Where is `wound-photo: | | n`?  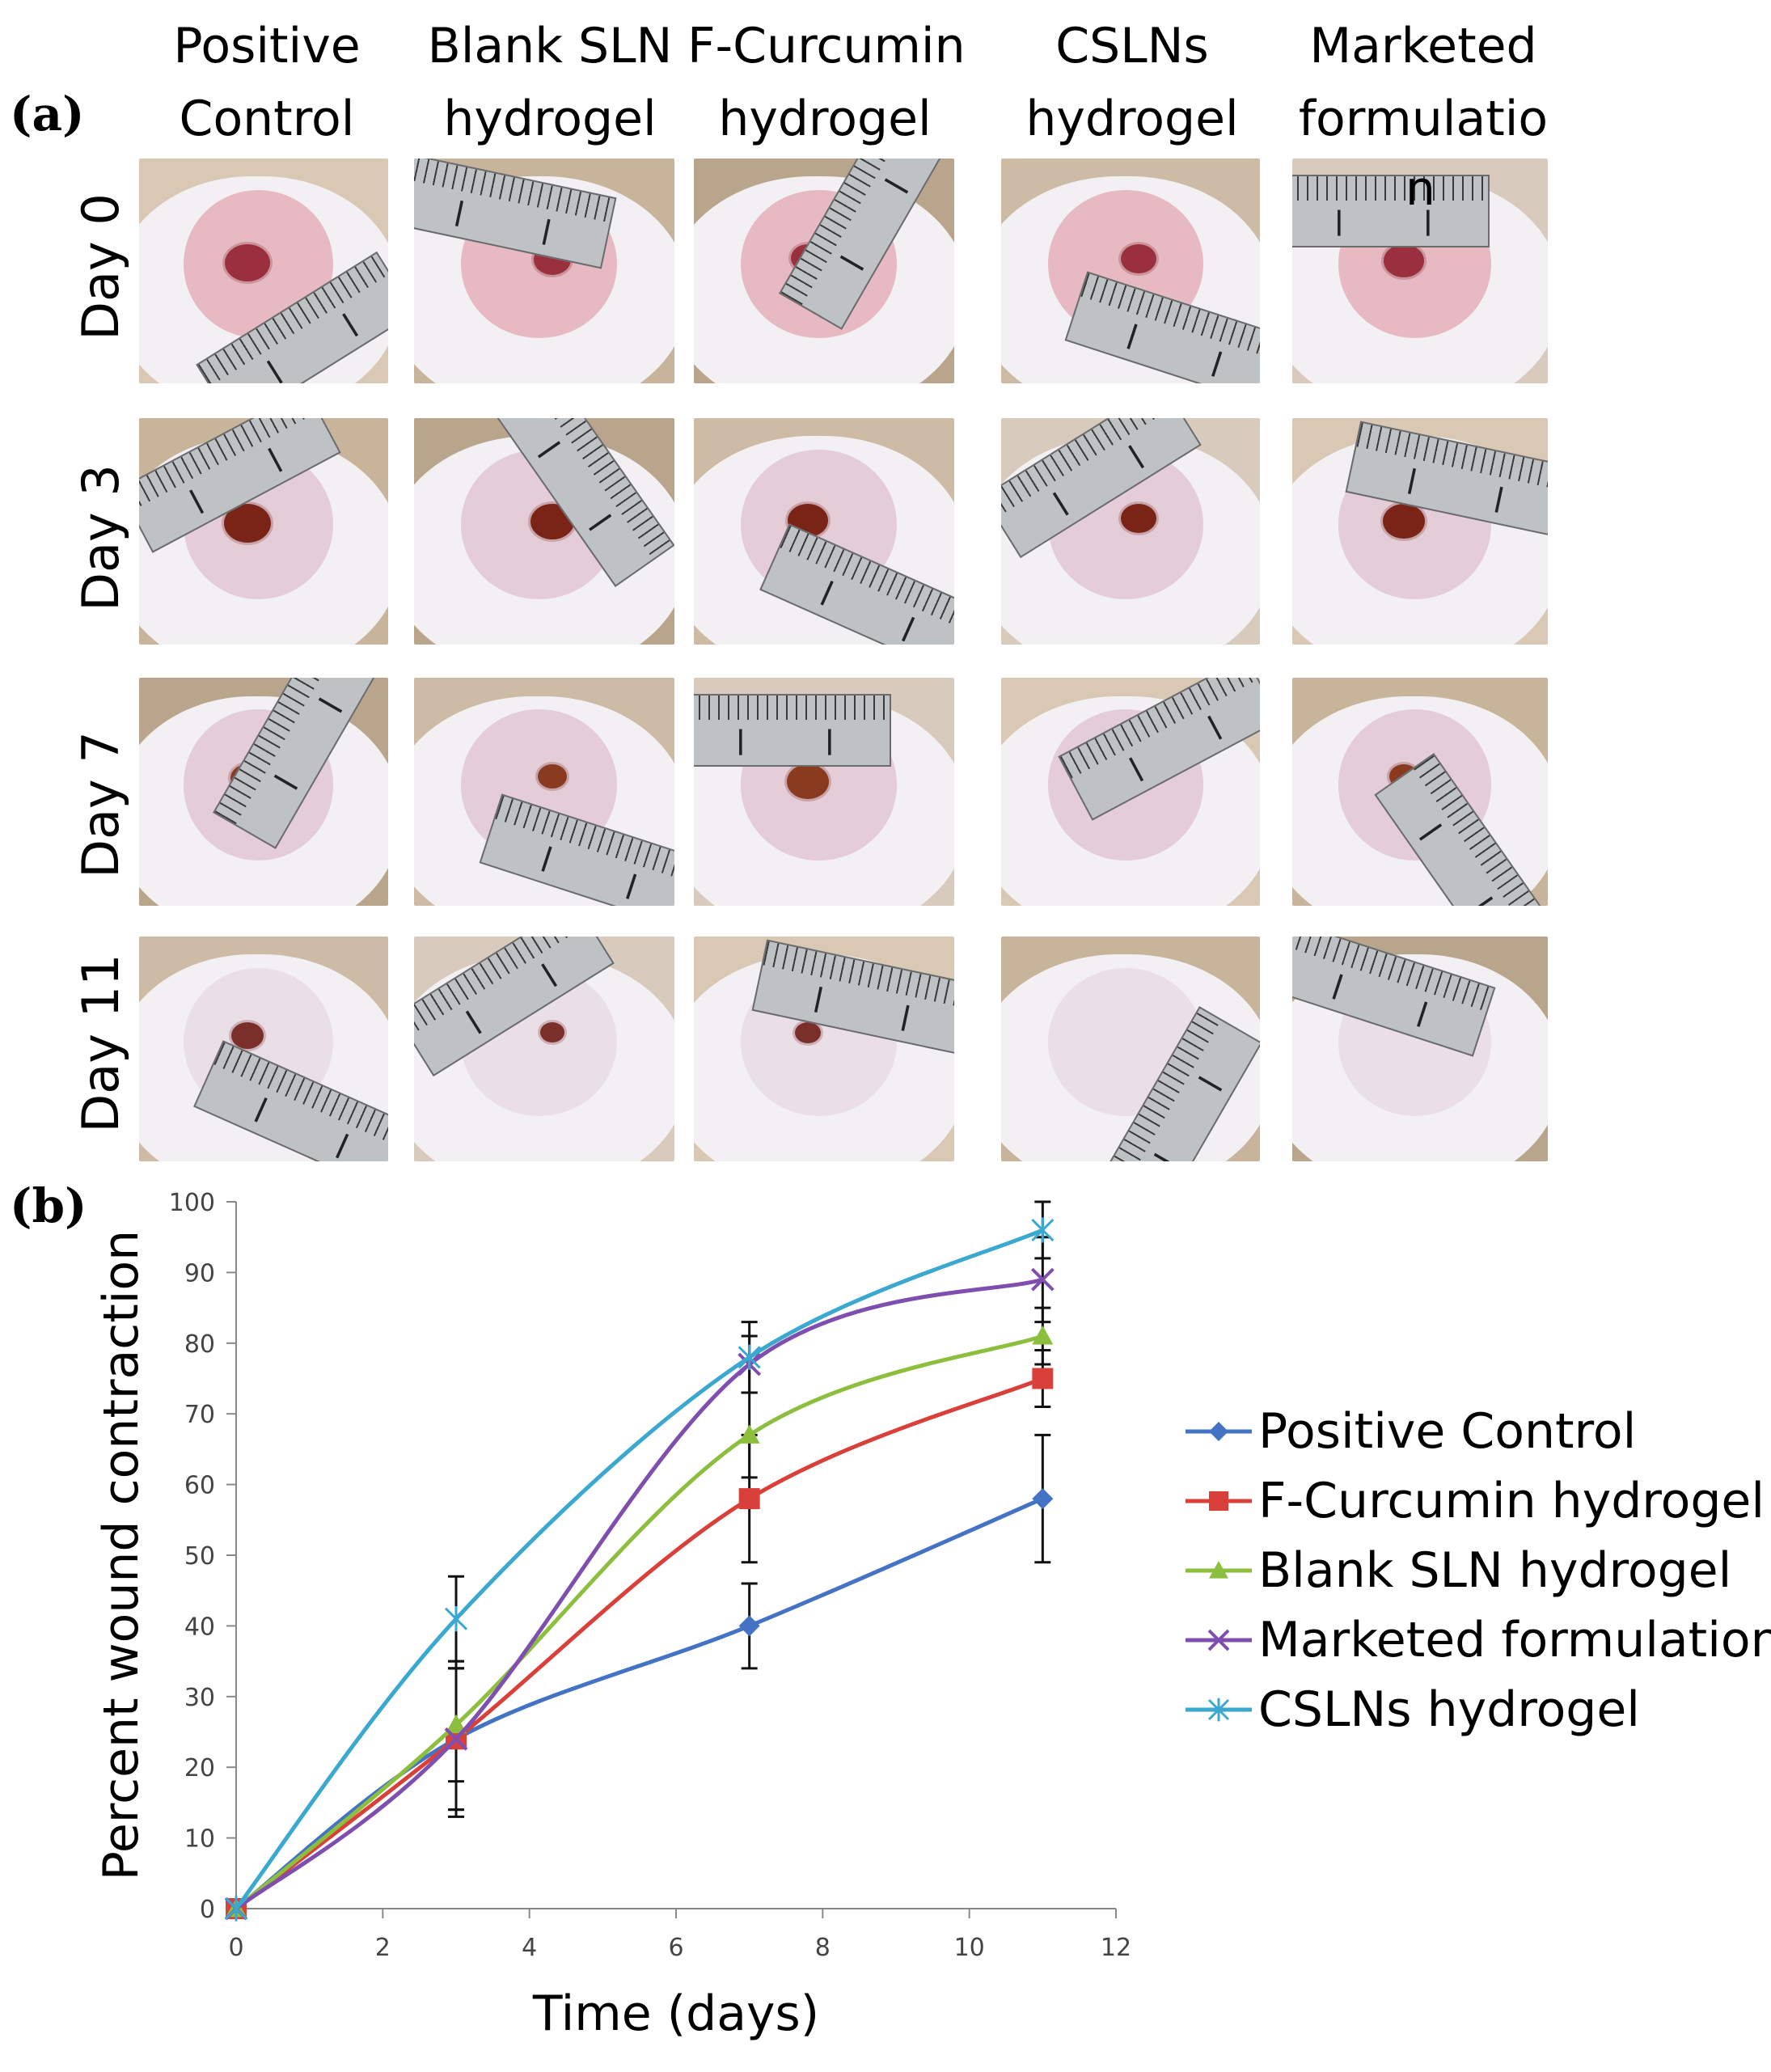 wound-photo: | | n is located at coordinates (1420, 271).